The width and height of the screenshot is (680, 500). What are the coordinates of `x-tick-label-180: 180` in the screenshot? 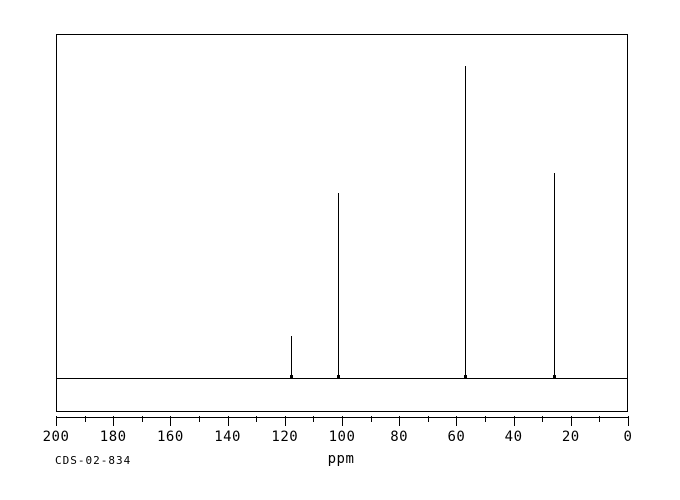 It's located at (113, 437).